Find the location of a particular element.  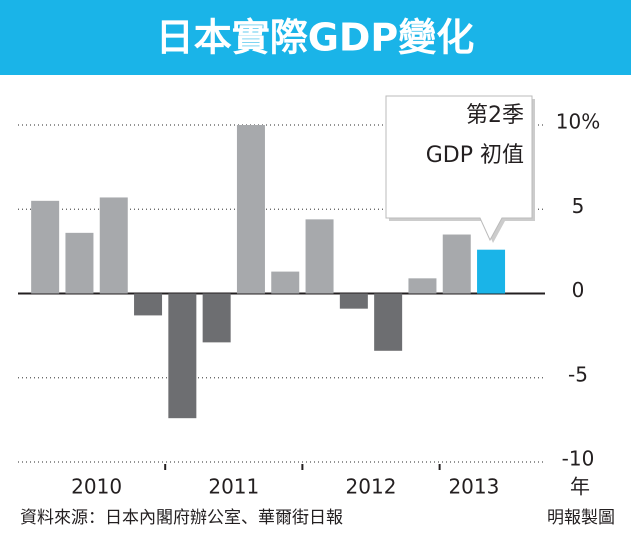

y-tick-label: -5 is located at coordinates (578, 374).